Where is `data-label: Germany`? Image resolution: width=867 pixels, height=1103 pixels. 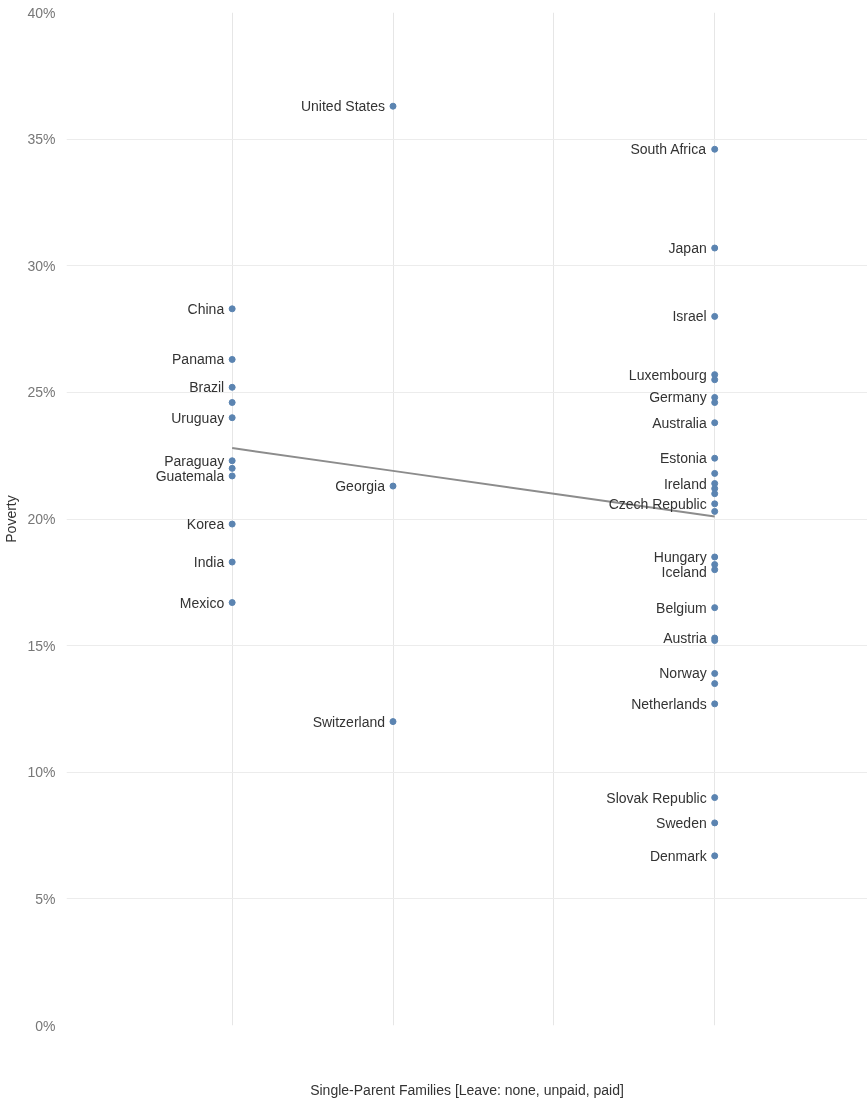 data-label: Germany is located at coordinates (678, 397).